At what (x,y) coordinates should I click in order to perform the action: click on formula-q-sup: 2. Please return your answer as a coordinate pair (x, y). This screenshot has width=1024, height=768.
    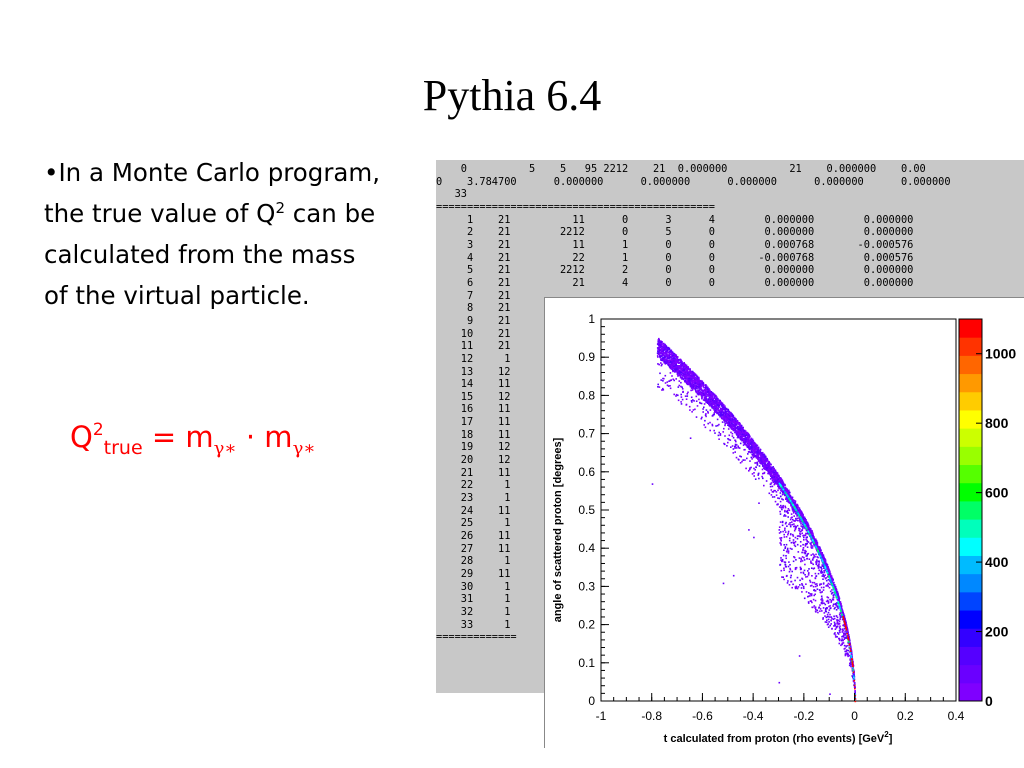
    Looking at the image, I should click on (98, 430).